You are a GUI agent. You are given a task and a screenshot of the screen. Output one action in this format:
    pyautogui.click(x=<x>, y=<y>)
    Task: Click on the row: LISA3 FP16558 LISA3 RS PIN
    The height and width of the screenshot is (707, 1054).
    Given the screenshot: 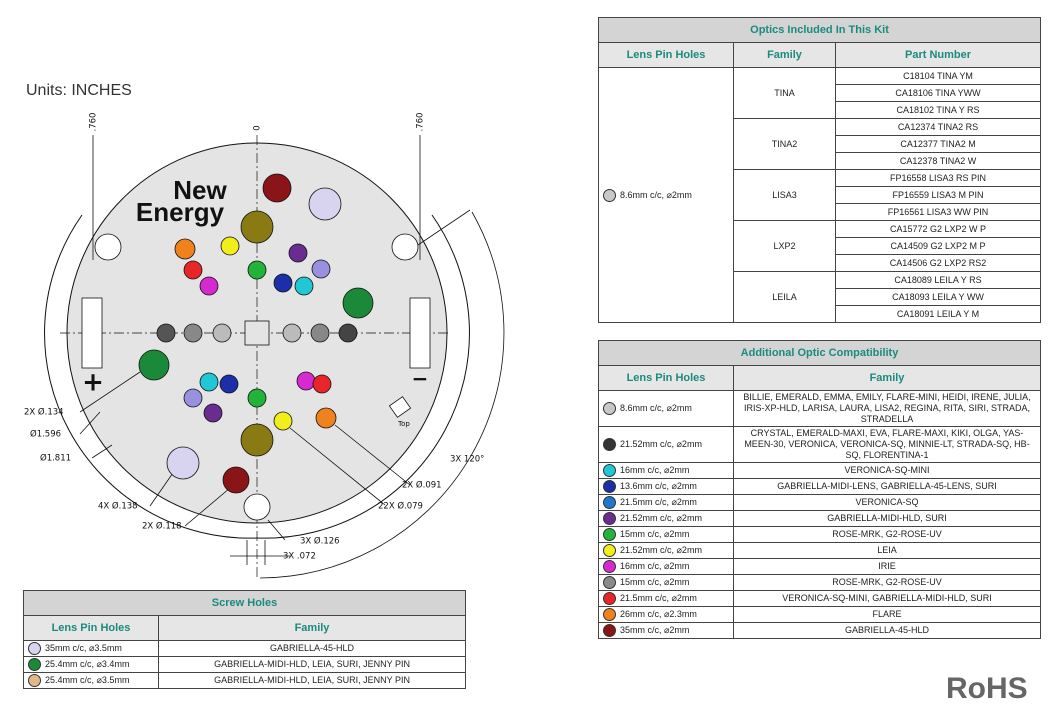 What is the action you would take?
    pyautogui.click(x=820, y=195)
    